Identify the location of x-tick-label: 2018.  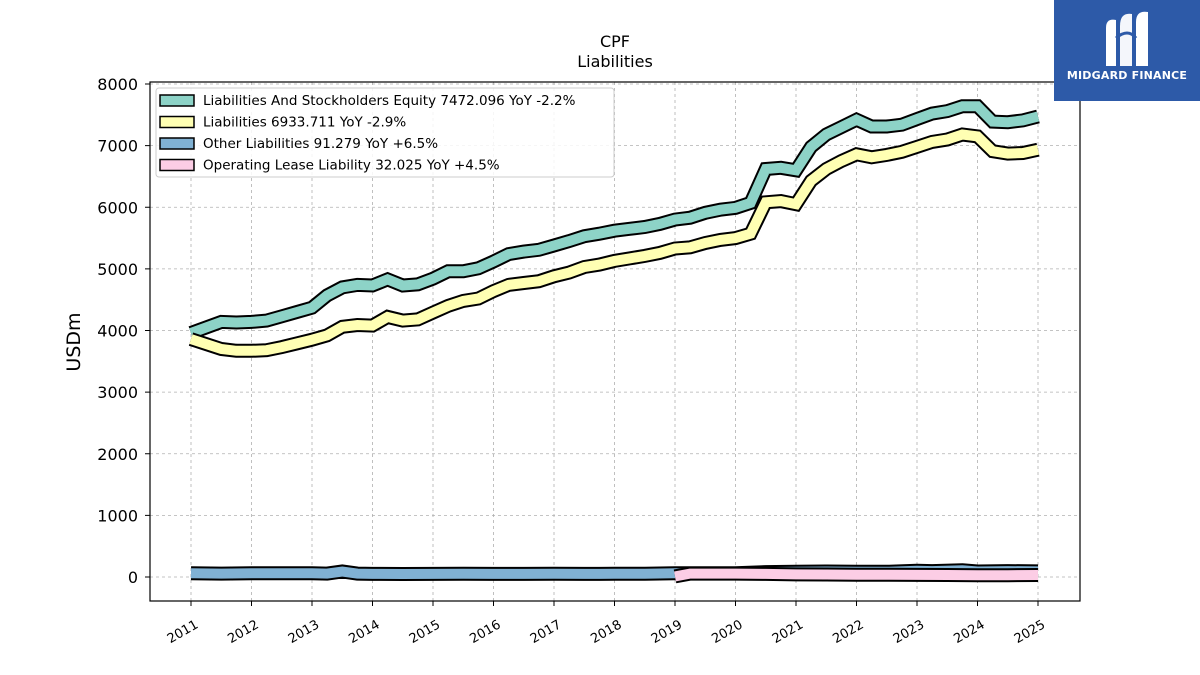
(606, 632).